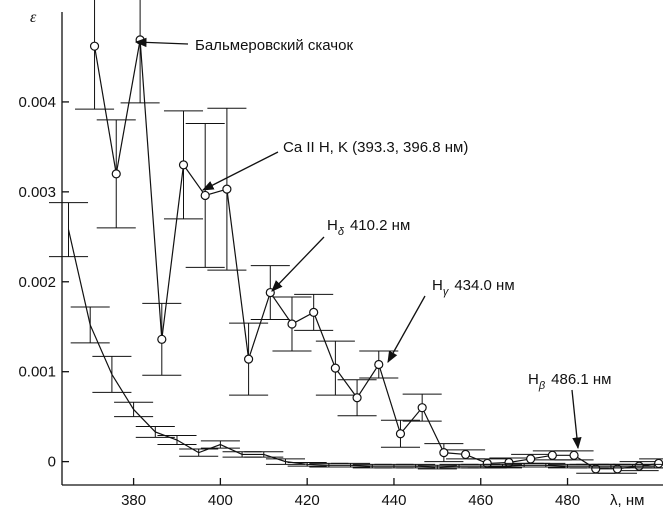 Image resolution: width=663 pixels, height=513 pixels. I want to click on annotation-sub: γ, so click(446, 292).